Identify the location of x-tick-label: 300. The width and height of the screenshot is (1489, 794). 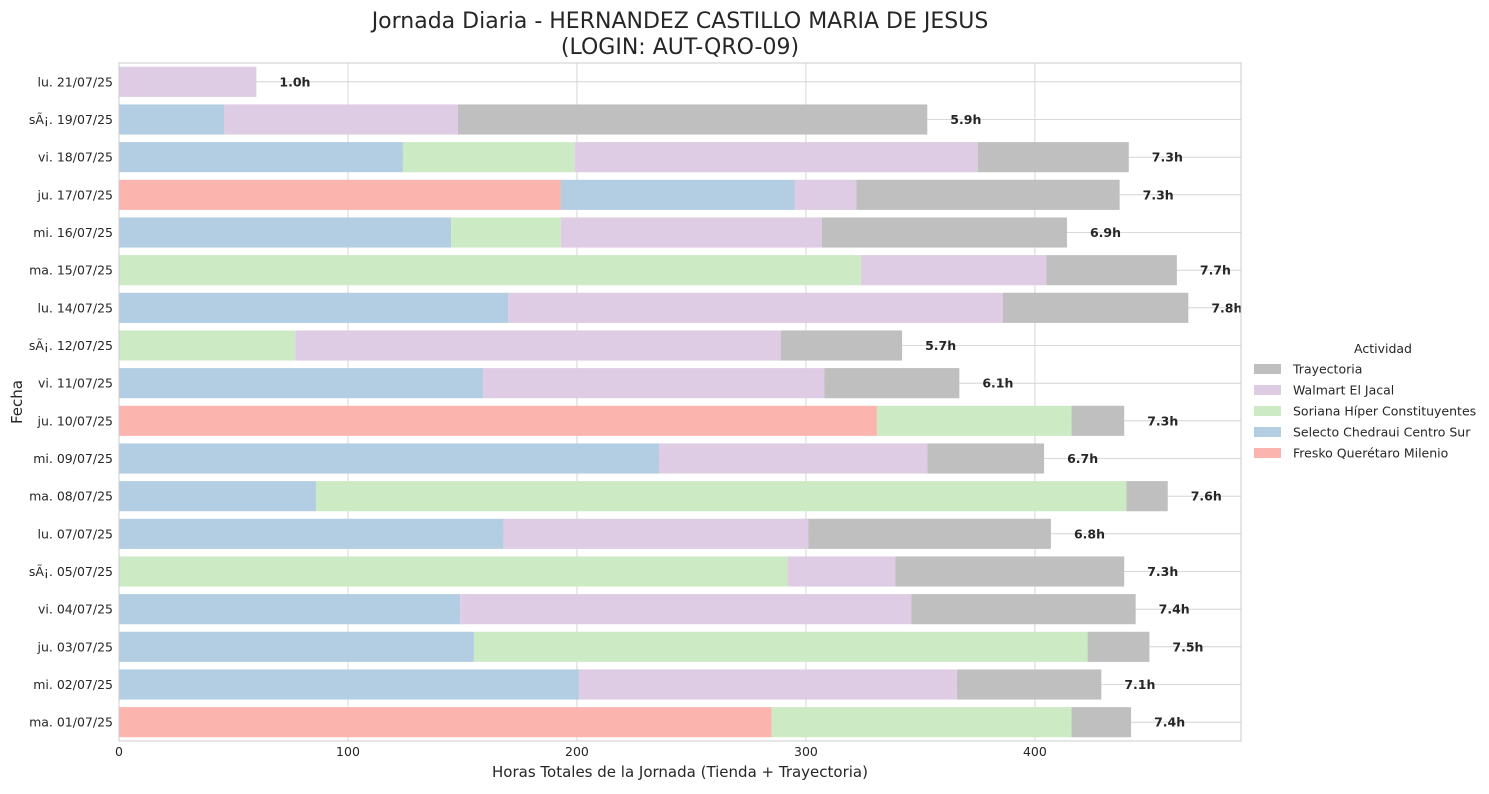
(806, 751).